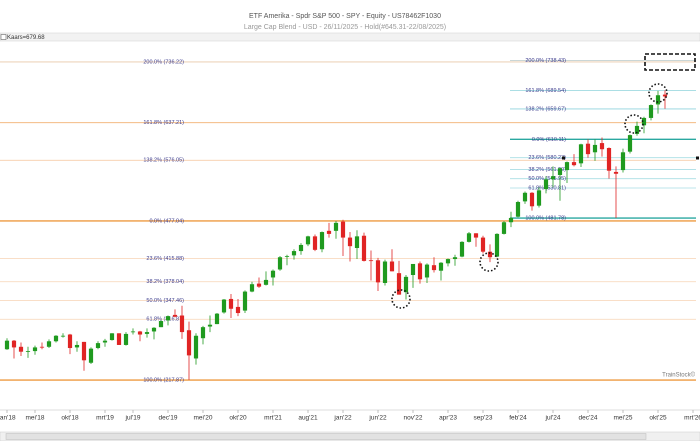  What do you see at coordinates (35, 418) in the screenshot?
I see `x-tick-label: mei'18` at bounding box center [35, 418].